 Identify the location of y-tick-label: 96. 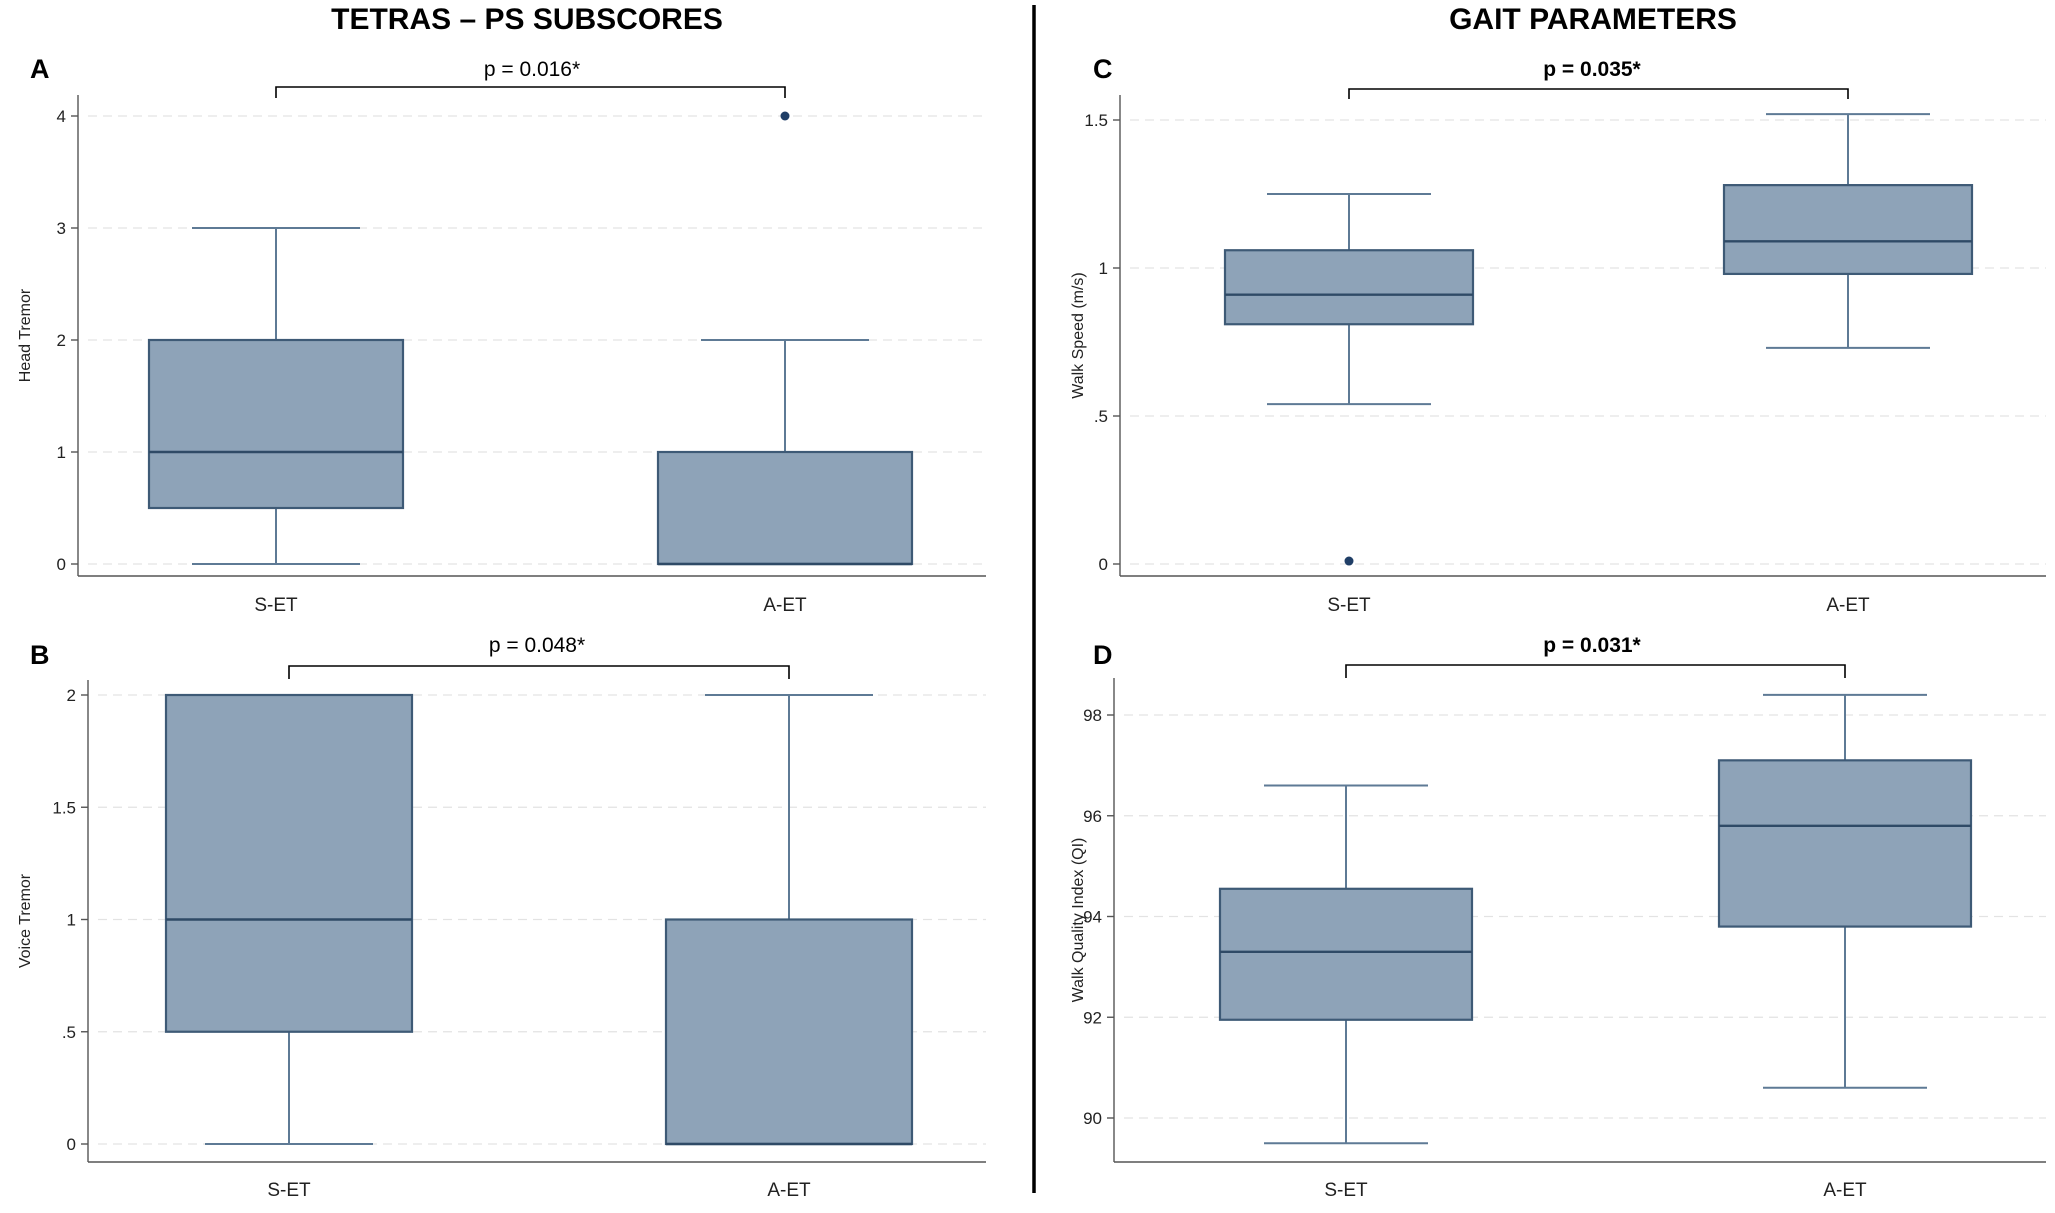
(1092, 816).